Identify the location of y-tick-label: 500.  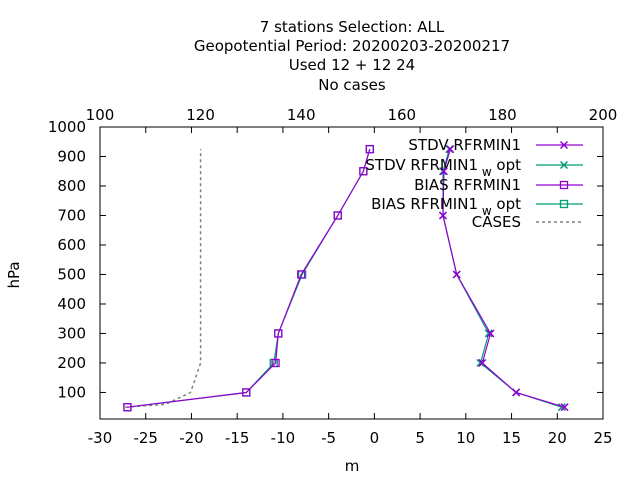
(71, 274).